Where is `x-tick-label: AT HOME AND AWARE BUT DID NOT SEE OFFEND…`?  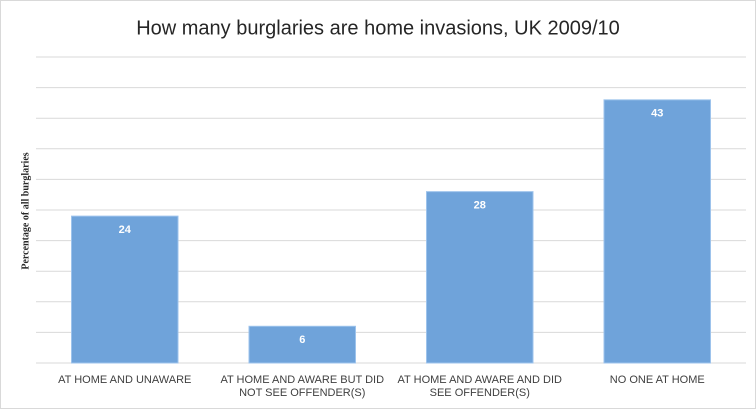 x-tick-label: AT HOME AND AWARE BUT DID NOT SEE OFFEND… is located at coordinates (302, 386).